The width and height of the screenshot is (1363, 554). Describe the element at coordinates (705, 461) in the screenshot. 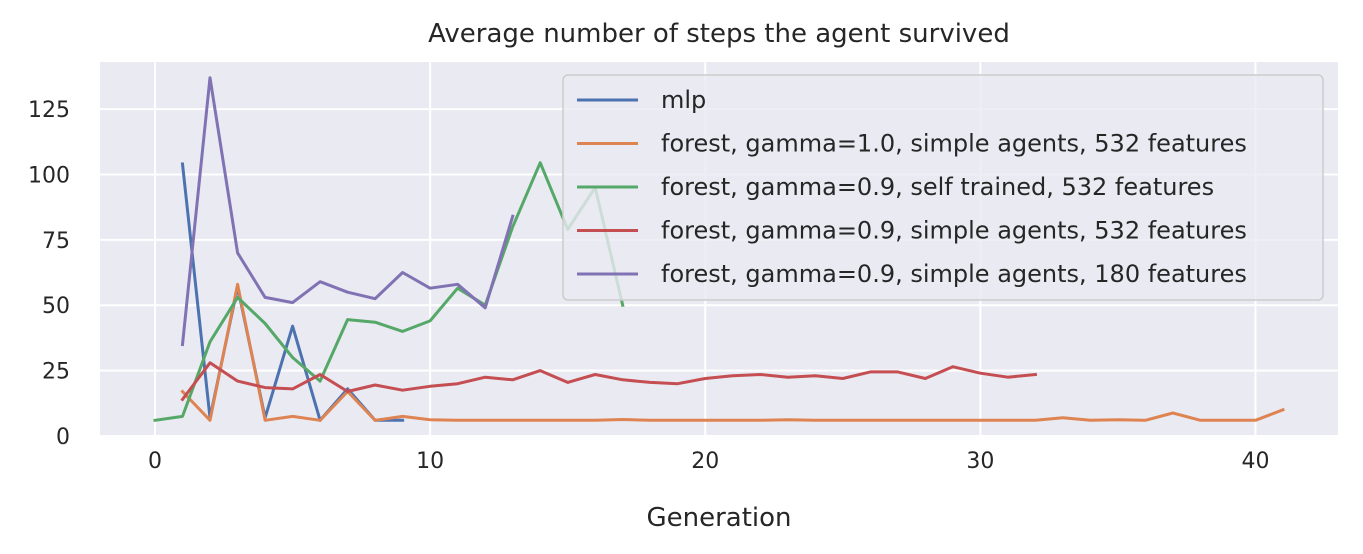

I see `x-tick-label: 20` at that location.